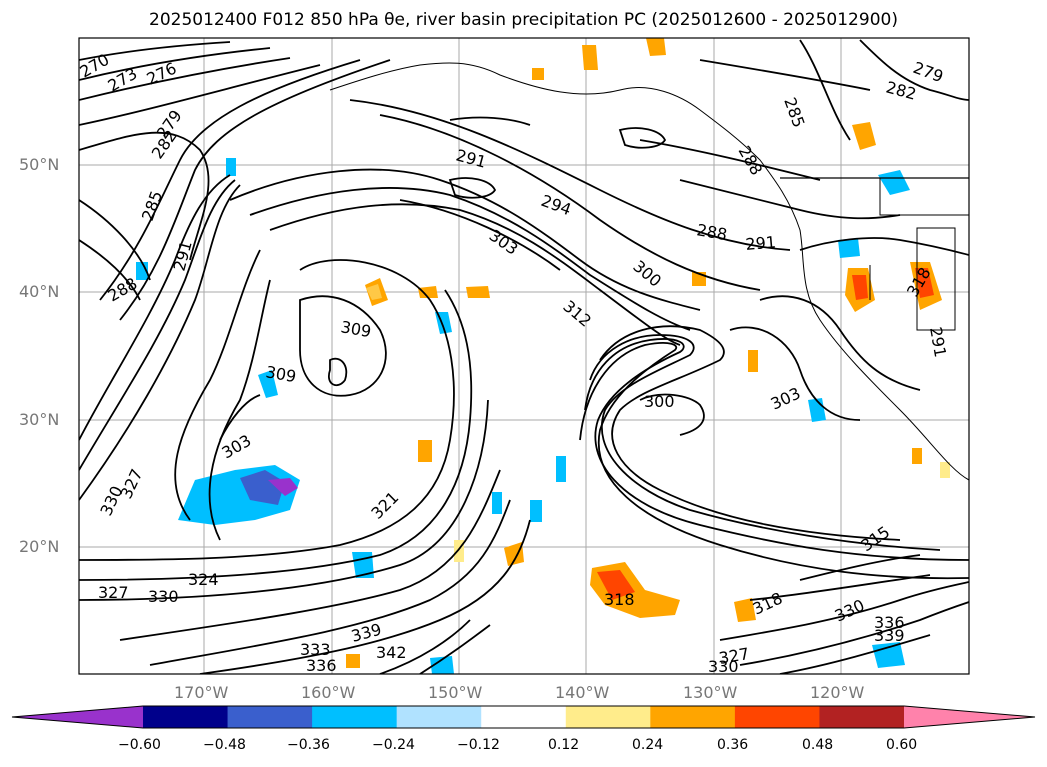 This screenshot has width=1047, height=767. What do you see at coordinates (224, 745) in the screenshot?
I see `colorbar-tick-label: −0.48` at bounding box center [224, 745].